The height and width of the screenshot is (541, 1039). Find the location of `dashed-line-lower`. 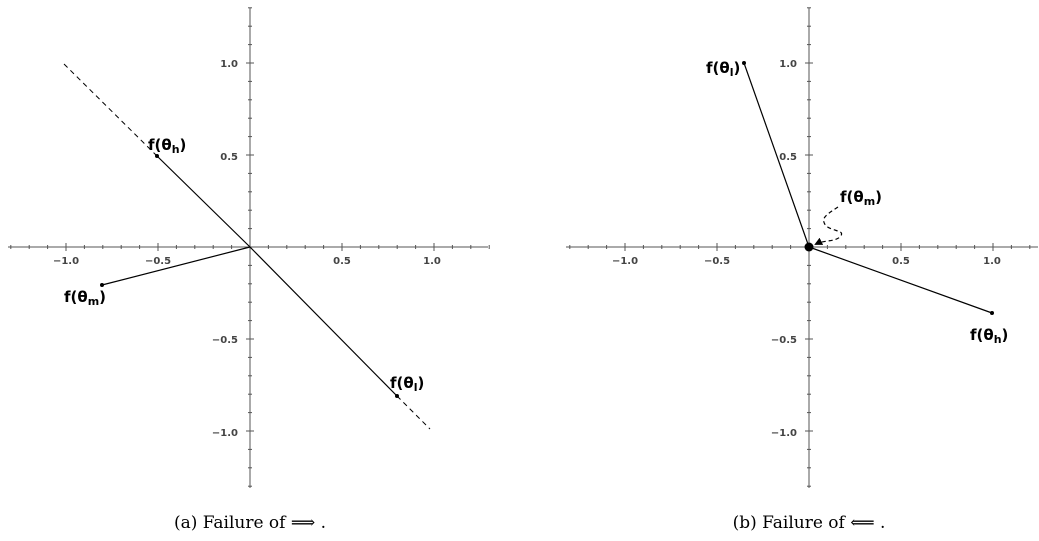

dashed-line-lower is located at coordinates (413, 412).